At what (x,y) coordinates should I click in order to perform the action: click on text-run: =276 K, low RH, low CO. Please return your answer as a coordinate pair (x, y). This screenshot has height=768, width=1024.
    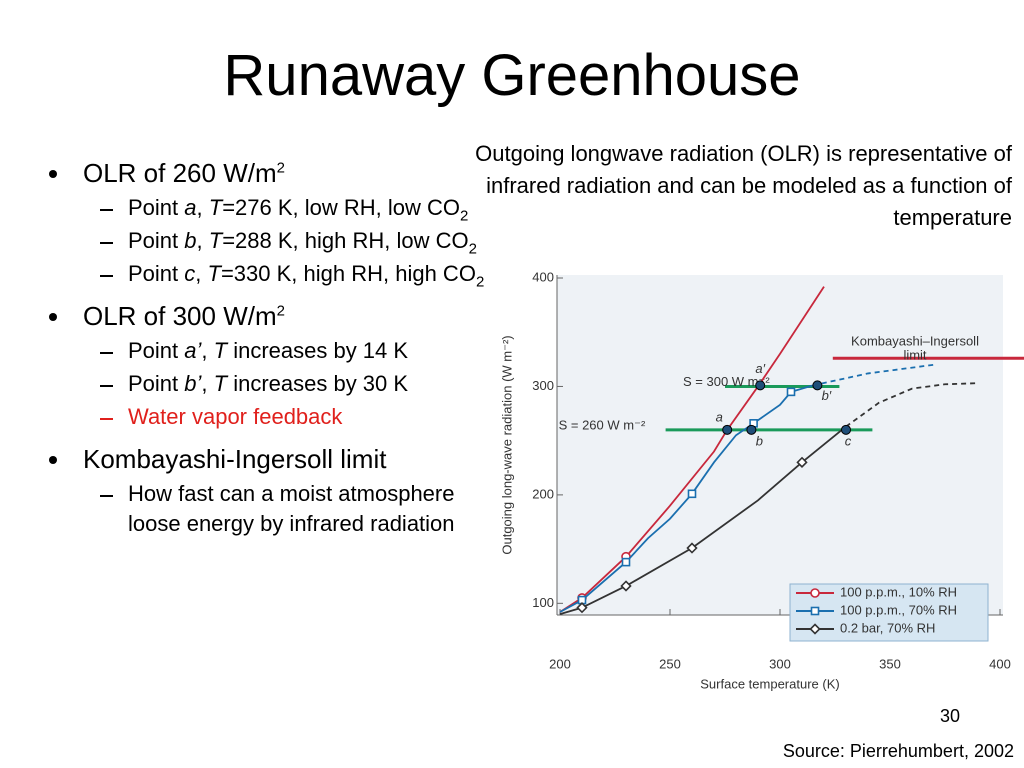
    Looking at the image, I should click on (341, 207).